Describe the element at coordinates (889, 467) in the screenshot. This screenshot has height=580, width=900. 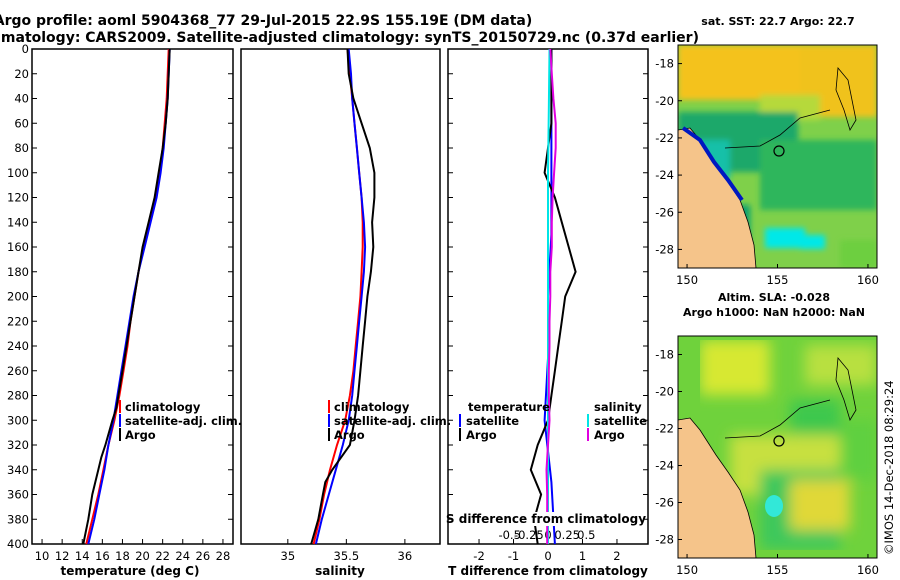
I see `imos-watermark: ©IMOS 14-Dec-2018 08:29:24` at that location.